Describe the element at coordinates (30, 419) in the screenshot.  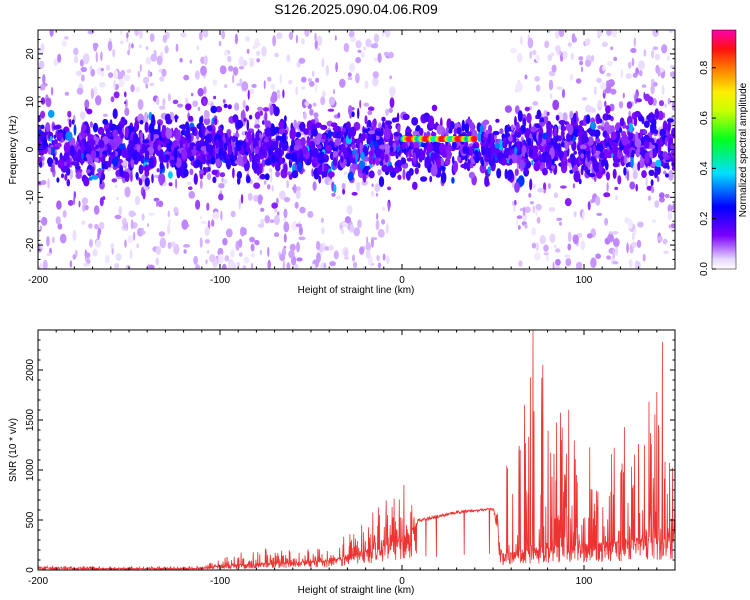
I see `y-tick-label: 1500` at that location.